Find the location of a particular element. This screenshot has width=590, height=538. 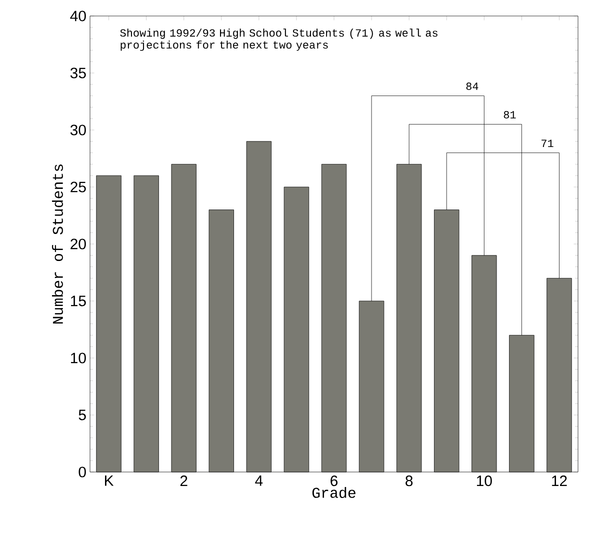

y-axis-title: Number of Students is located at coordinates (58, 244).